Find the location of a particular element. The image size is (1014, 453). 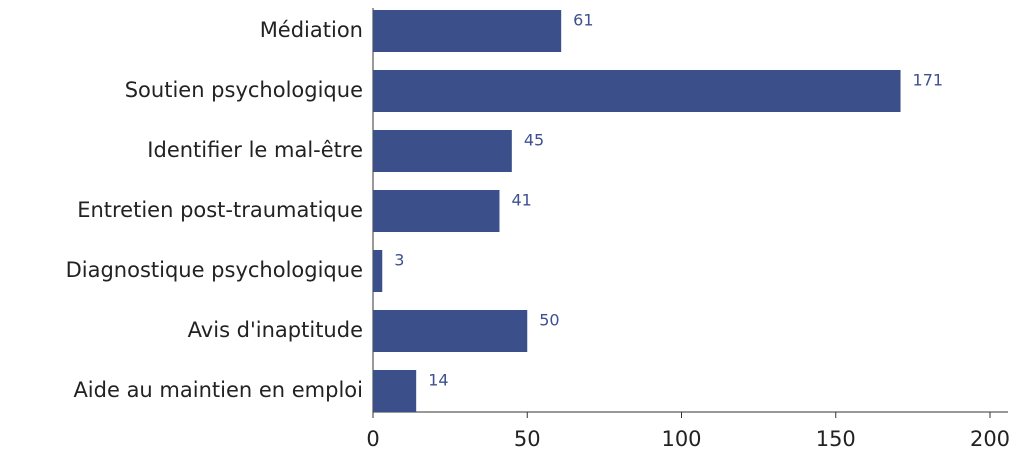

x-tick-label: 50 is located at coordinates (527, 439).